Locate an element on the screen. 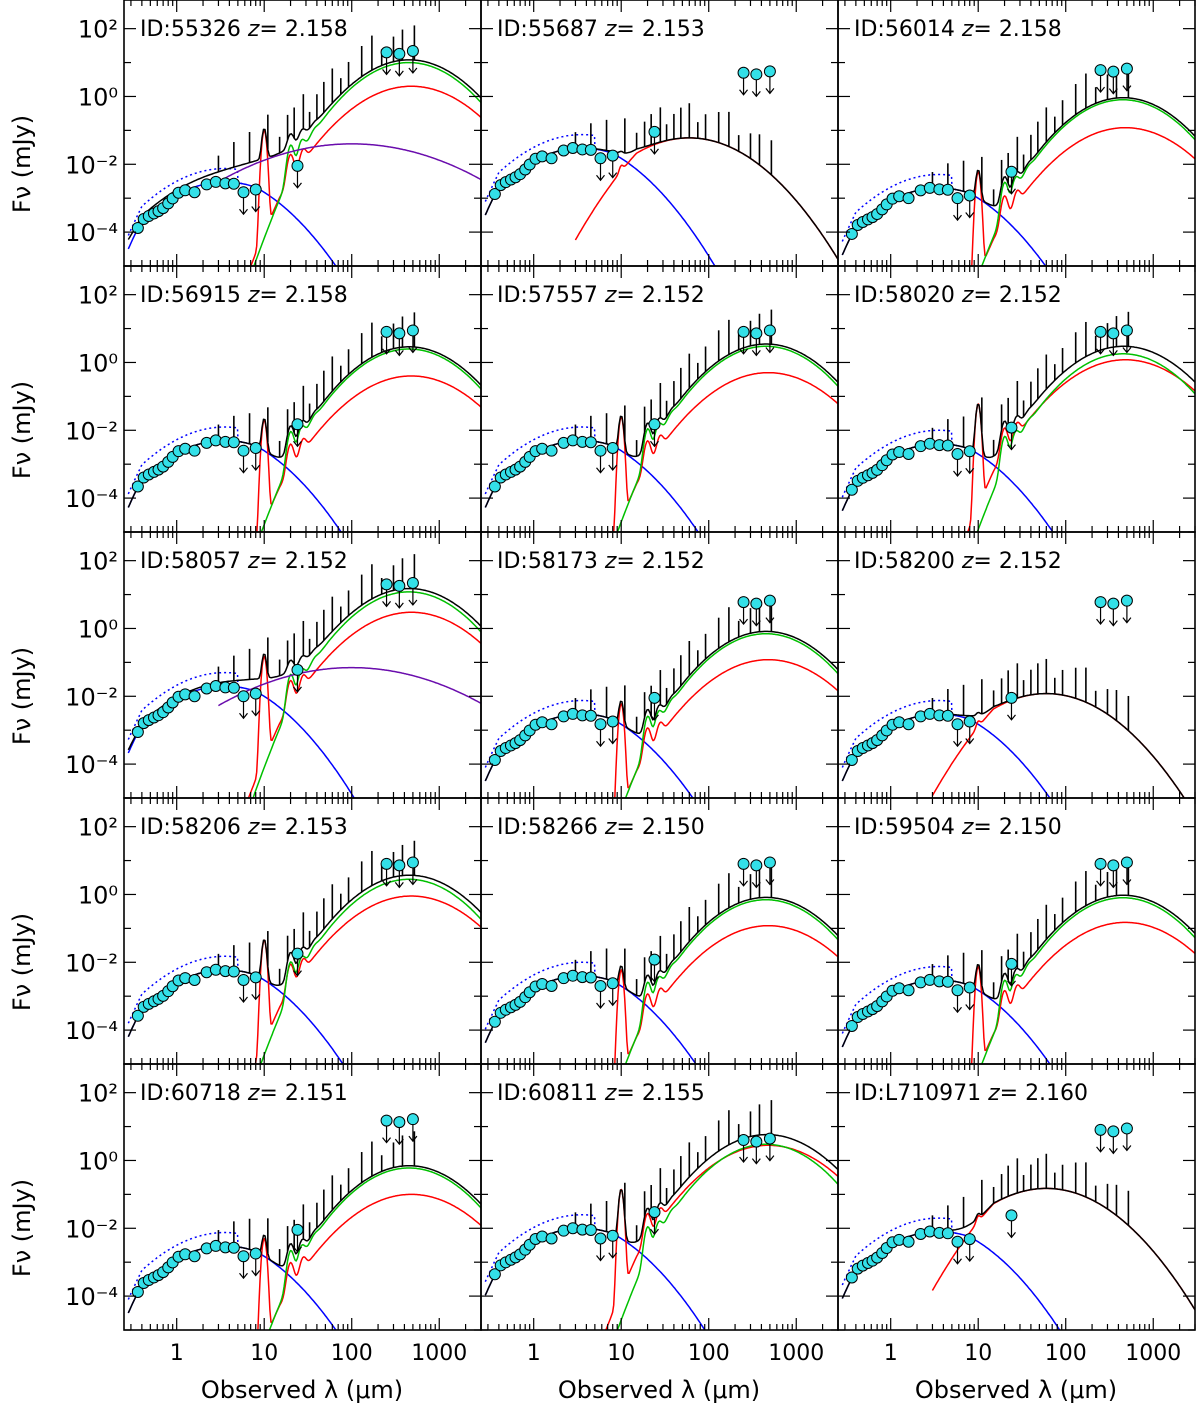 This screenshot has width=1200, height=1408. panel-id: ID:58200 is located at coordinates (908, 561).